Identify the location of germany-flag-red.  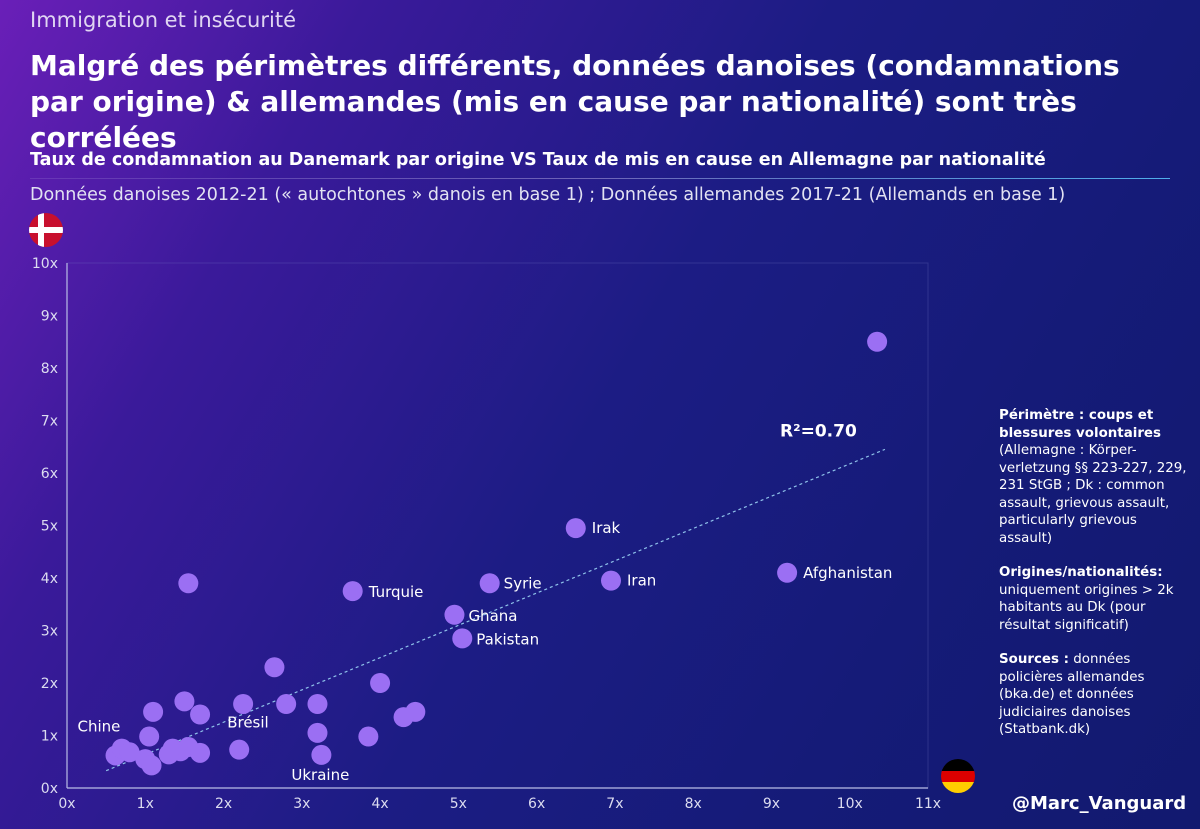
(958, 776).